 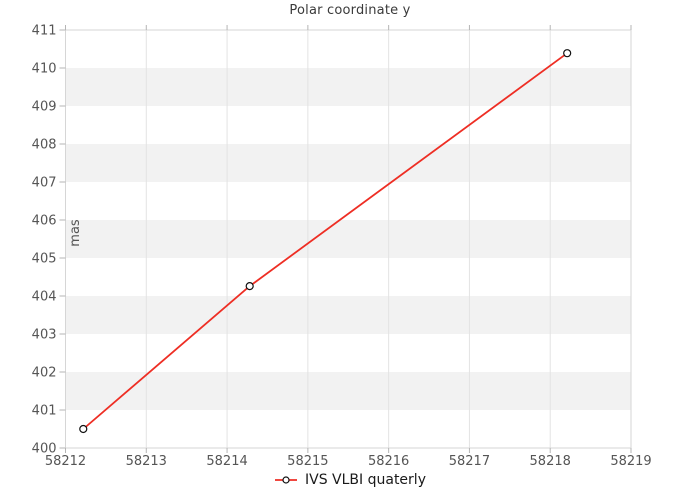 What do you see at coordinates (44, 297) in the screenshot?
I see `y-tick-label: 404` at bounding box center [44, 297].